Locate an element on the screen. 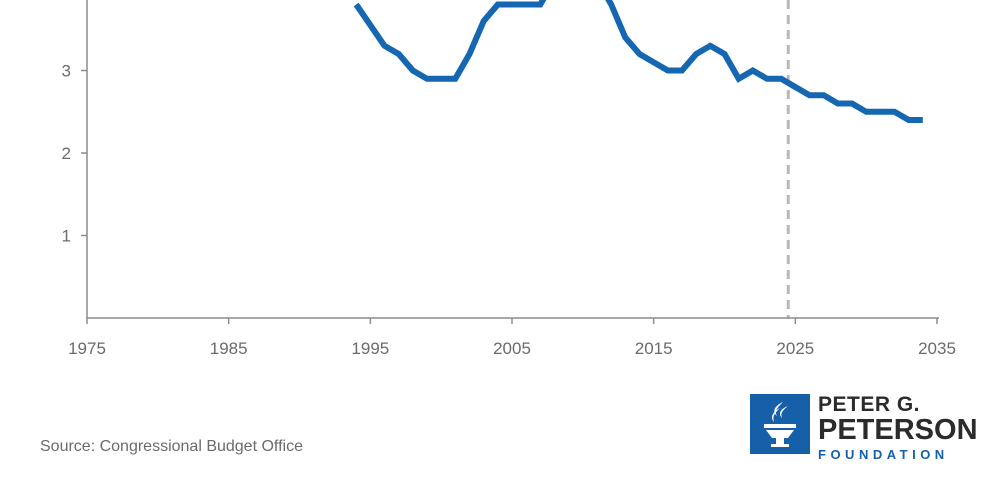  y-tick-label: 3 is located at coordinates (66, 71).